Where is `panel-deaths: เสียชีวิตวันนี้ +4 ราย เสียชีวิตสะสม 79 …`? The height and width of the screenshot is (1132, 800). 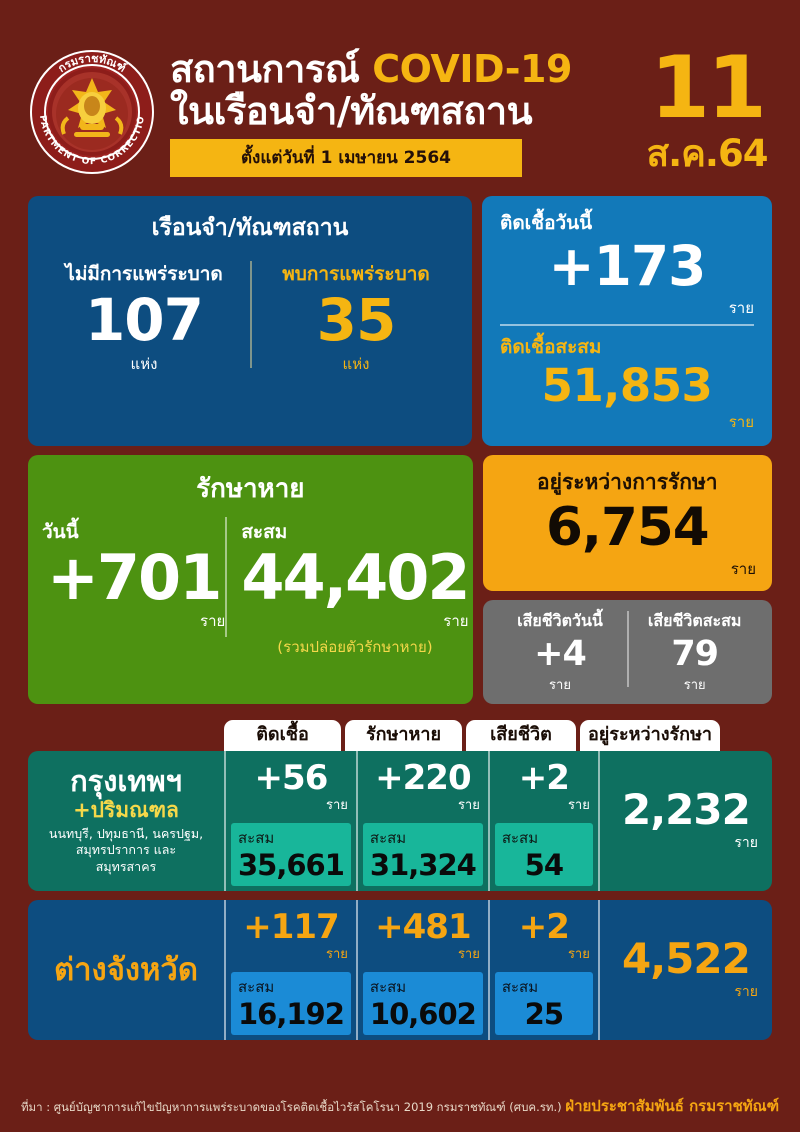 panel-deaths: เสียชีวิตวันนี้ +4 ราย เสียชีวิตสะสม 79 … is located at coordinates (627, 651).